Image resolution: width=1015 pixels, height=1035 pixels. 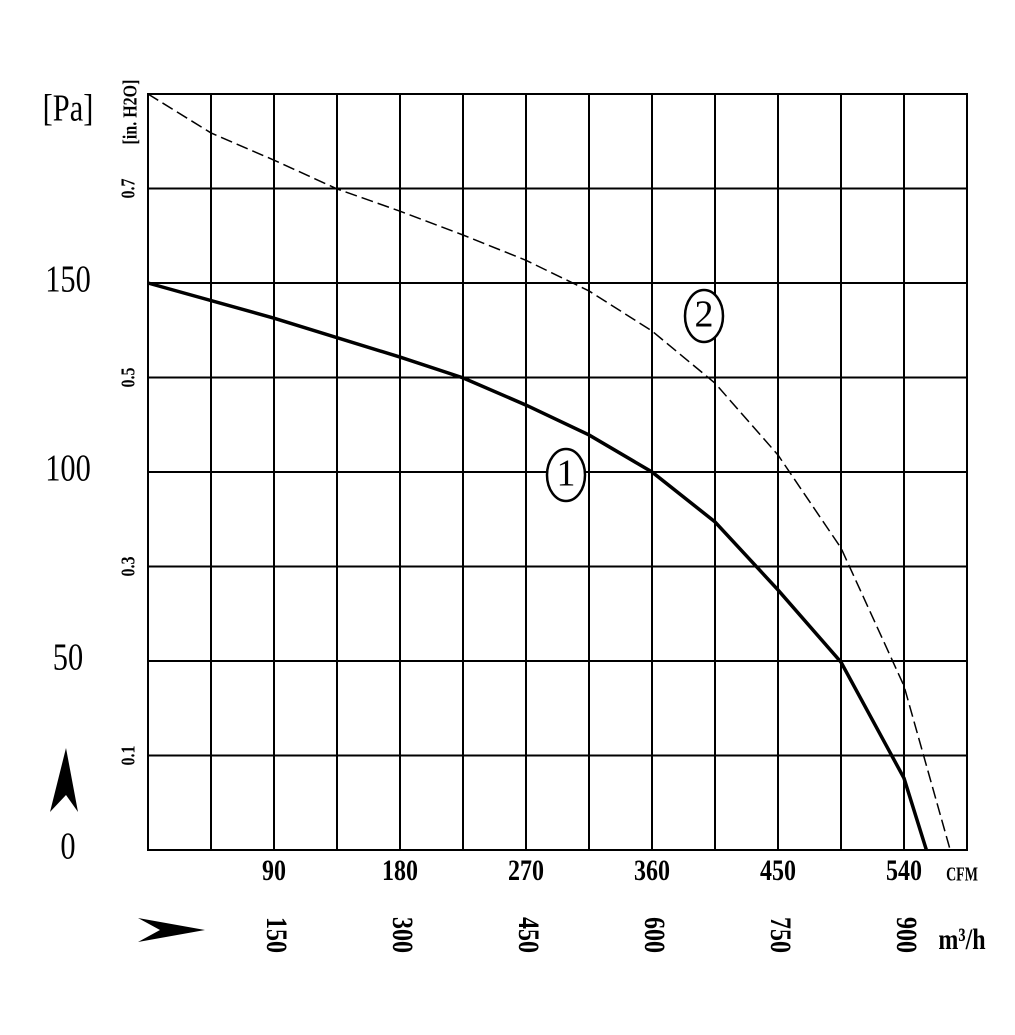 I want to click on x-tick-label: 450, so click(x=778, y=869).